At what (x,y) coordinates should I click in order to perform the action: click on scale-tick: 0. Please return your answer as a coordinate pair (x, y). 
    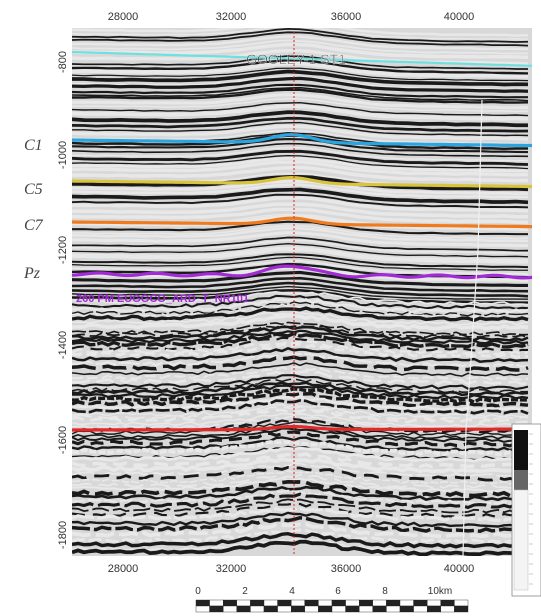
    Looking at the image, I should click on (198, 591).